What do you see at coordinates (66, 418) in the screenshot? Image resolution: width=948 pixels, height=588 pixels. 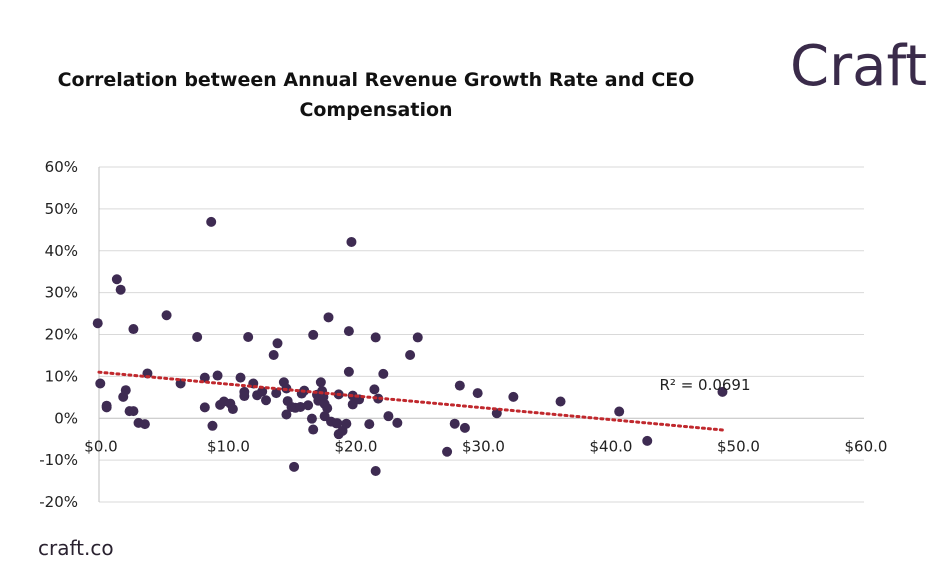 I see `y-tick-label: 0%` at bounding box center [66, 418].